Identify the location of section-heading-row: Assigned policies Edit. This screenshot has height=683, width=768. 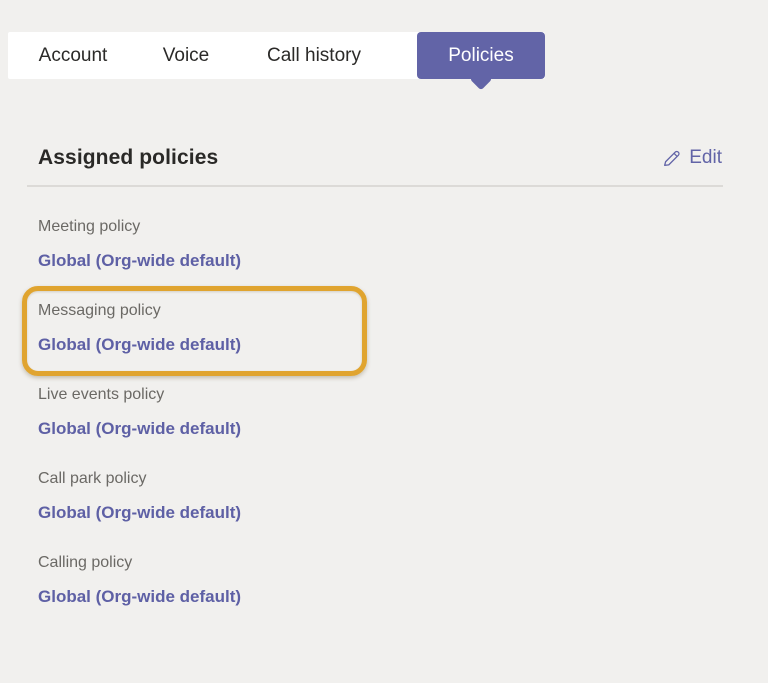
(380, 158).